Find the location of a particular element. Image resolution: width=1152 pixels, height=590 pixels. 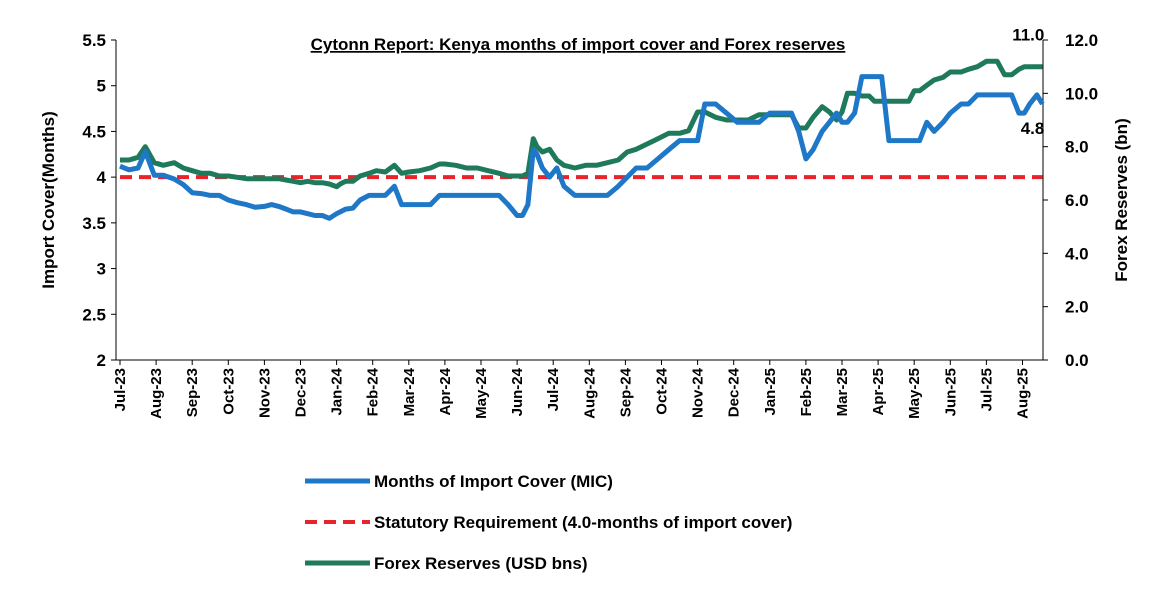

legend-label: Months of Import Cover (MIC) is located at coordinates (493, 481).